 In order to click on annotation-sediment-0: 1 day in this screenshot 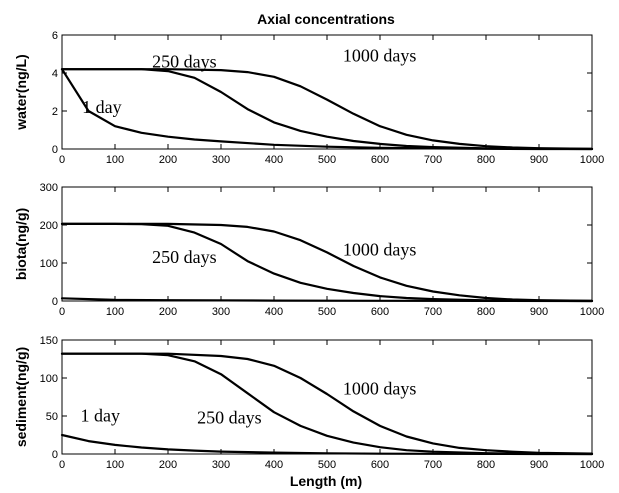, I will do `click(101, 415)`.